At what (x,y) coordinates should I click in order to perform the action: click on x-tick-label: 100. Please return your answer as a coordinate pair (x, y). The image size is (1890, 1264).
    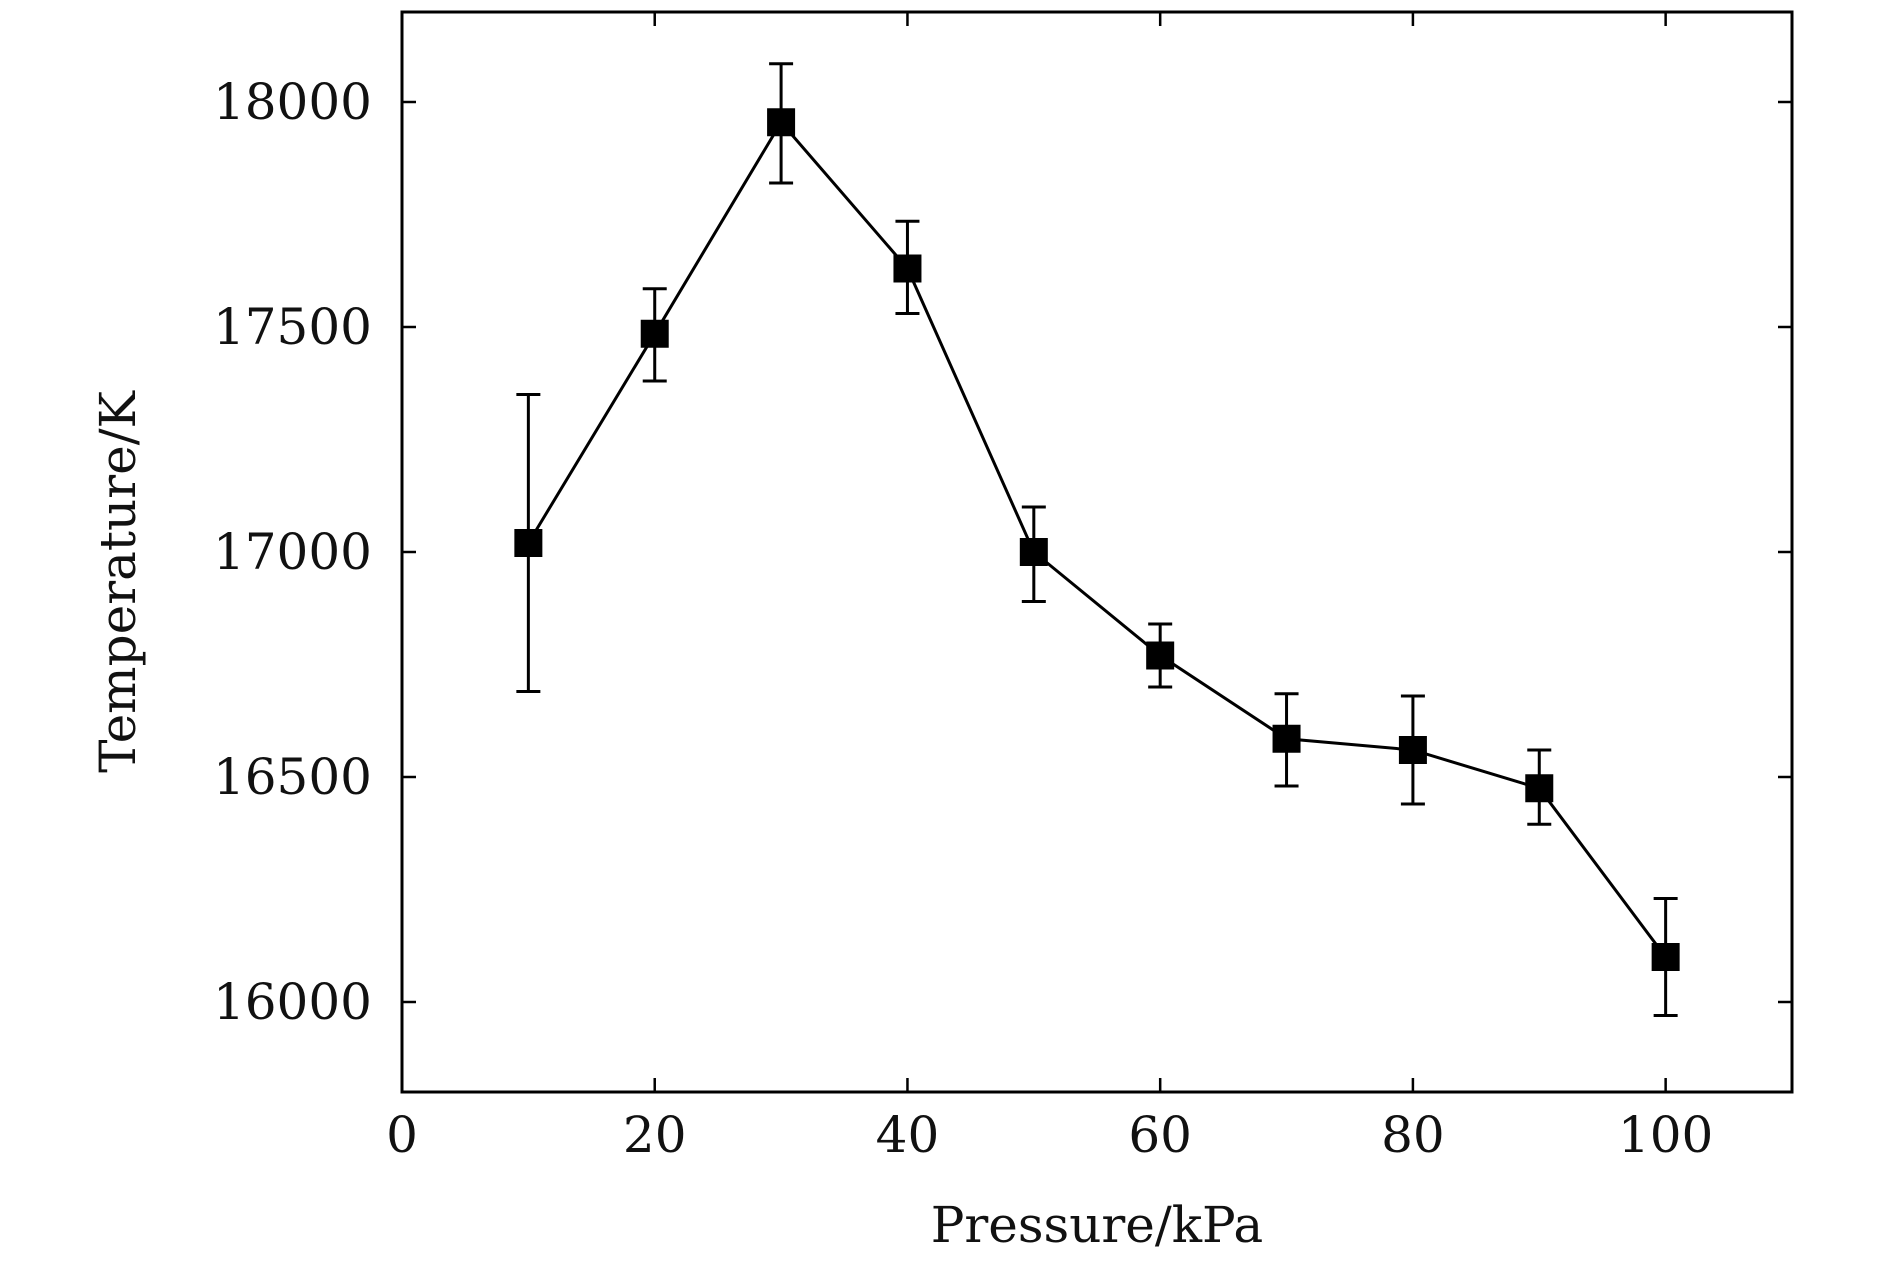
    Looking at the image, I should click on (1665, 1135).